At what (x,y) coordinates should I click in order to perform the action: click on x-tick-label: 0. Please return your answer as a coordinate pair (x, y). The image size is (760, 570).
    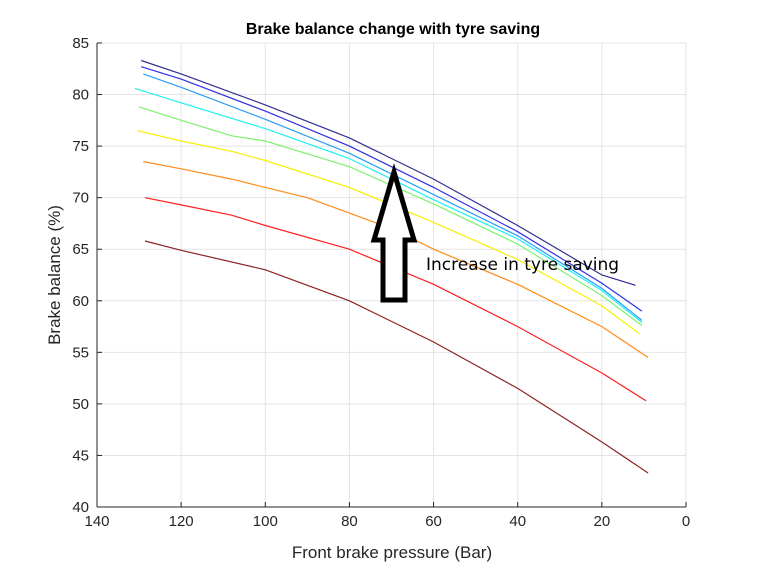
    Looking at the image, I should click on (686, 521).